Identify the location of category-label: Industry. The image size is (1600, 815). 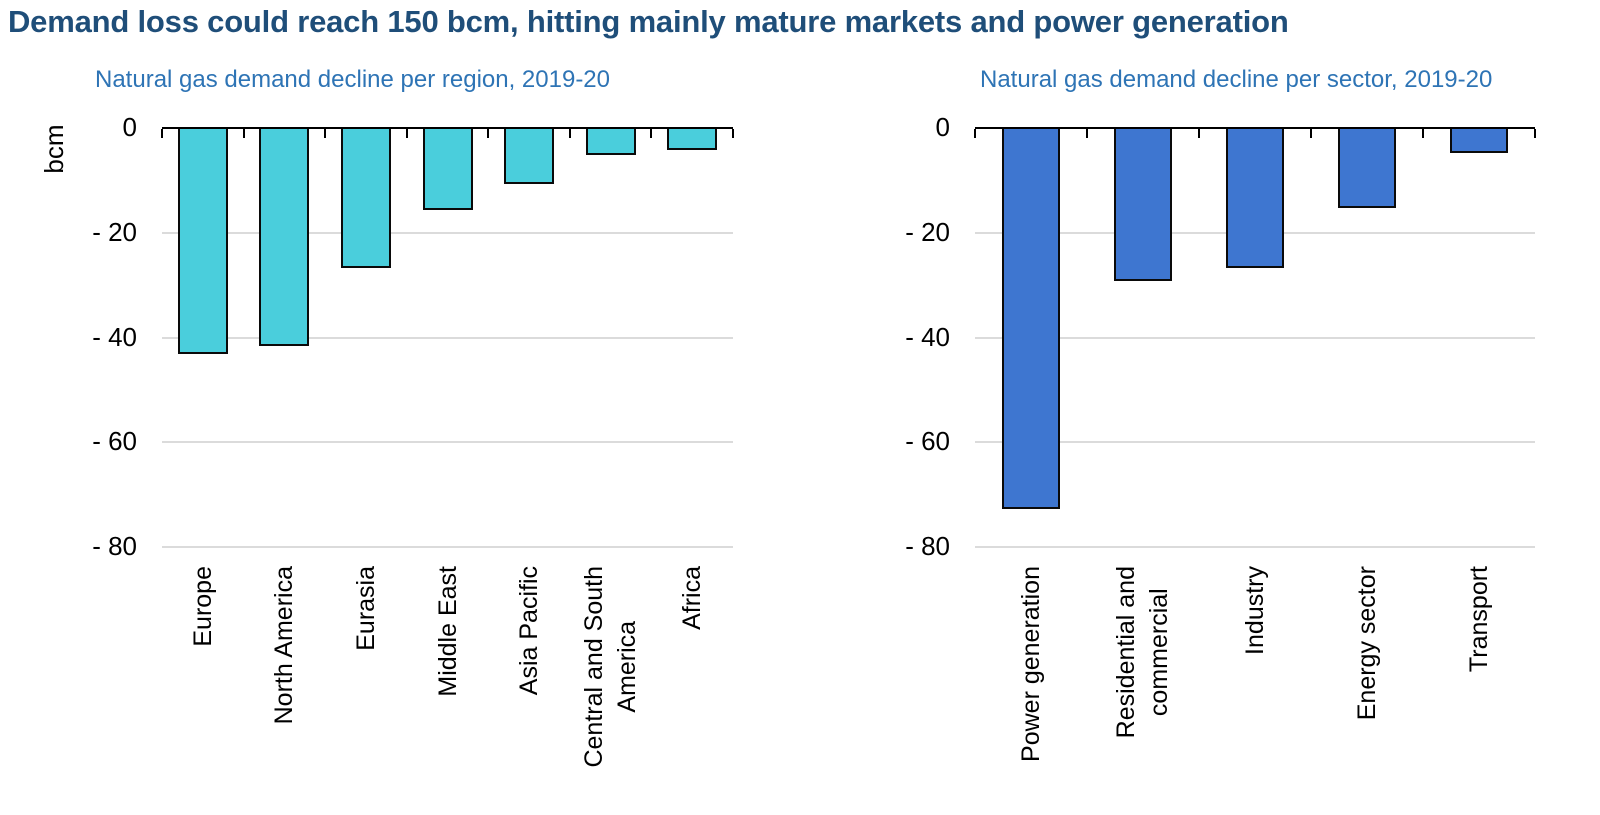
(1255, 690).